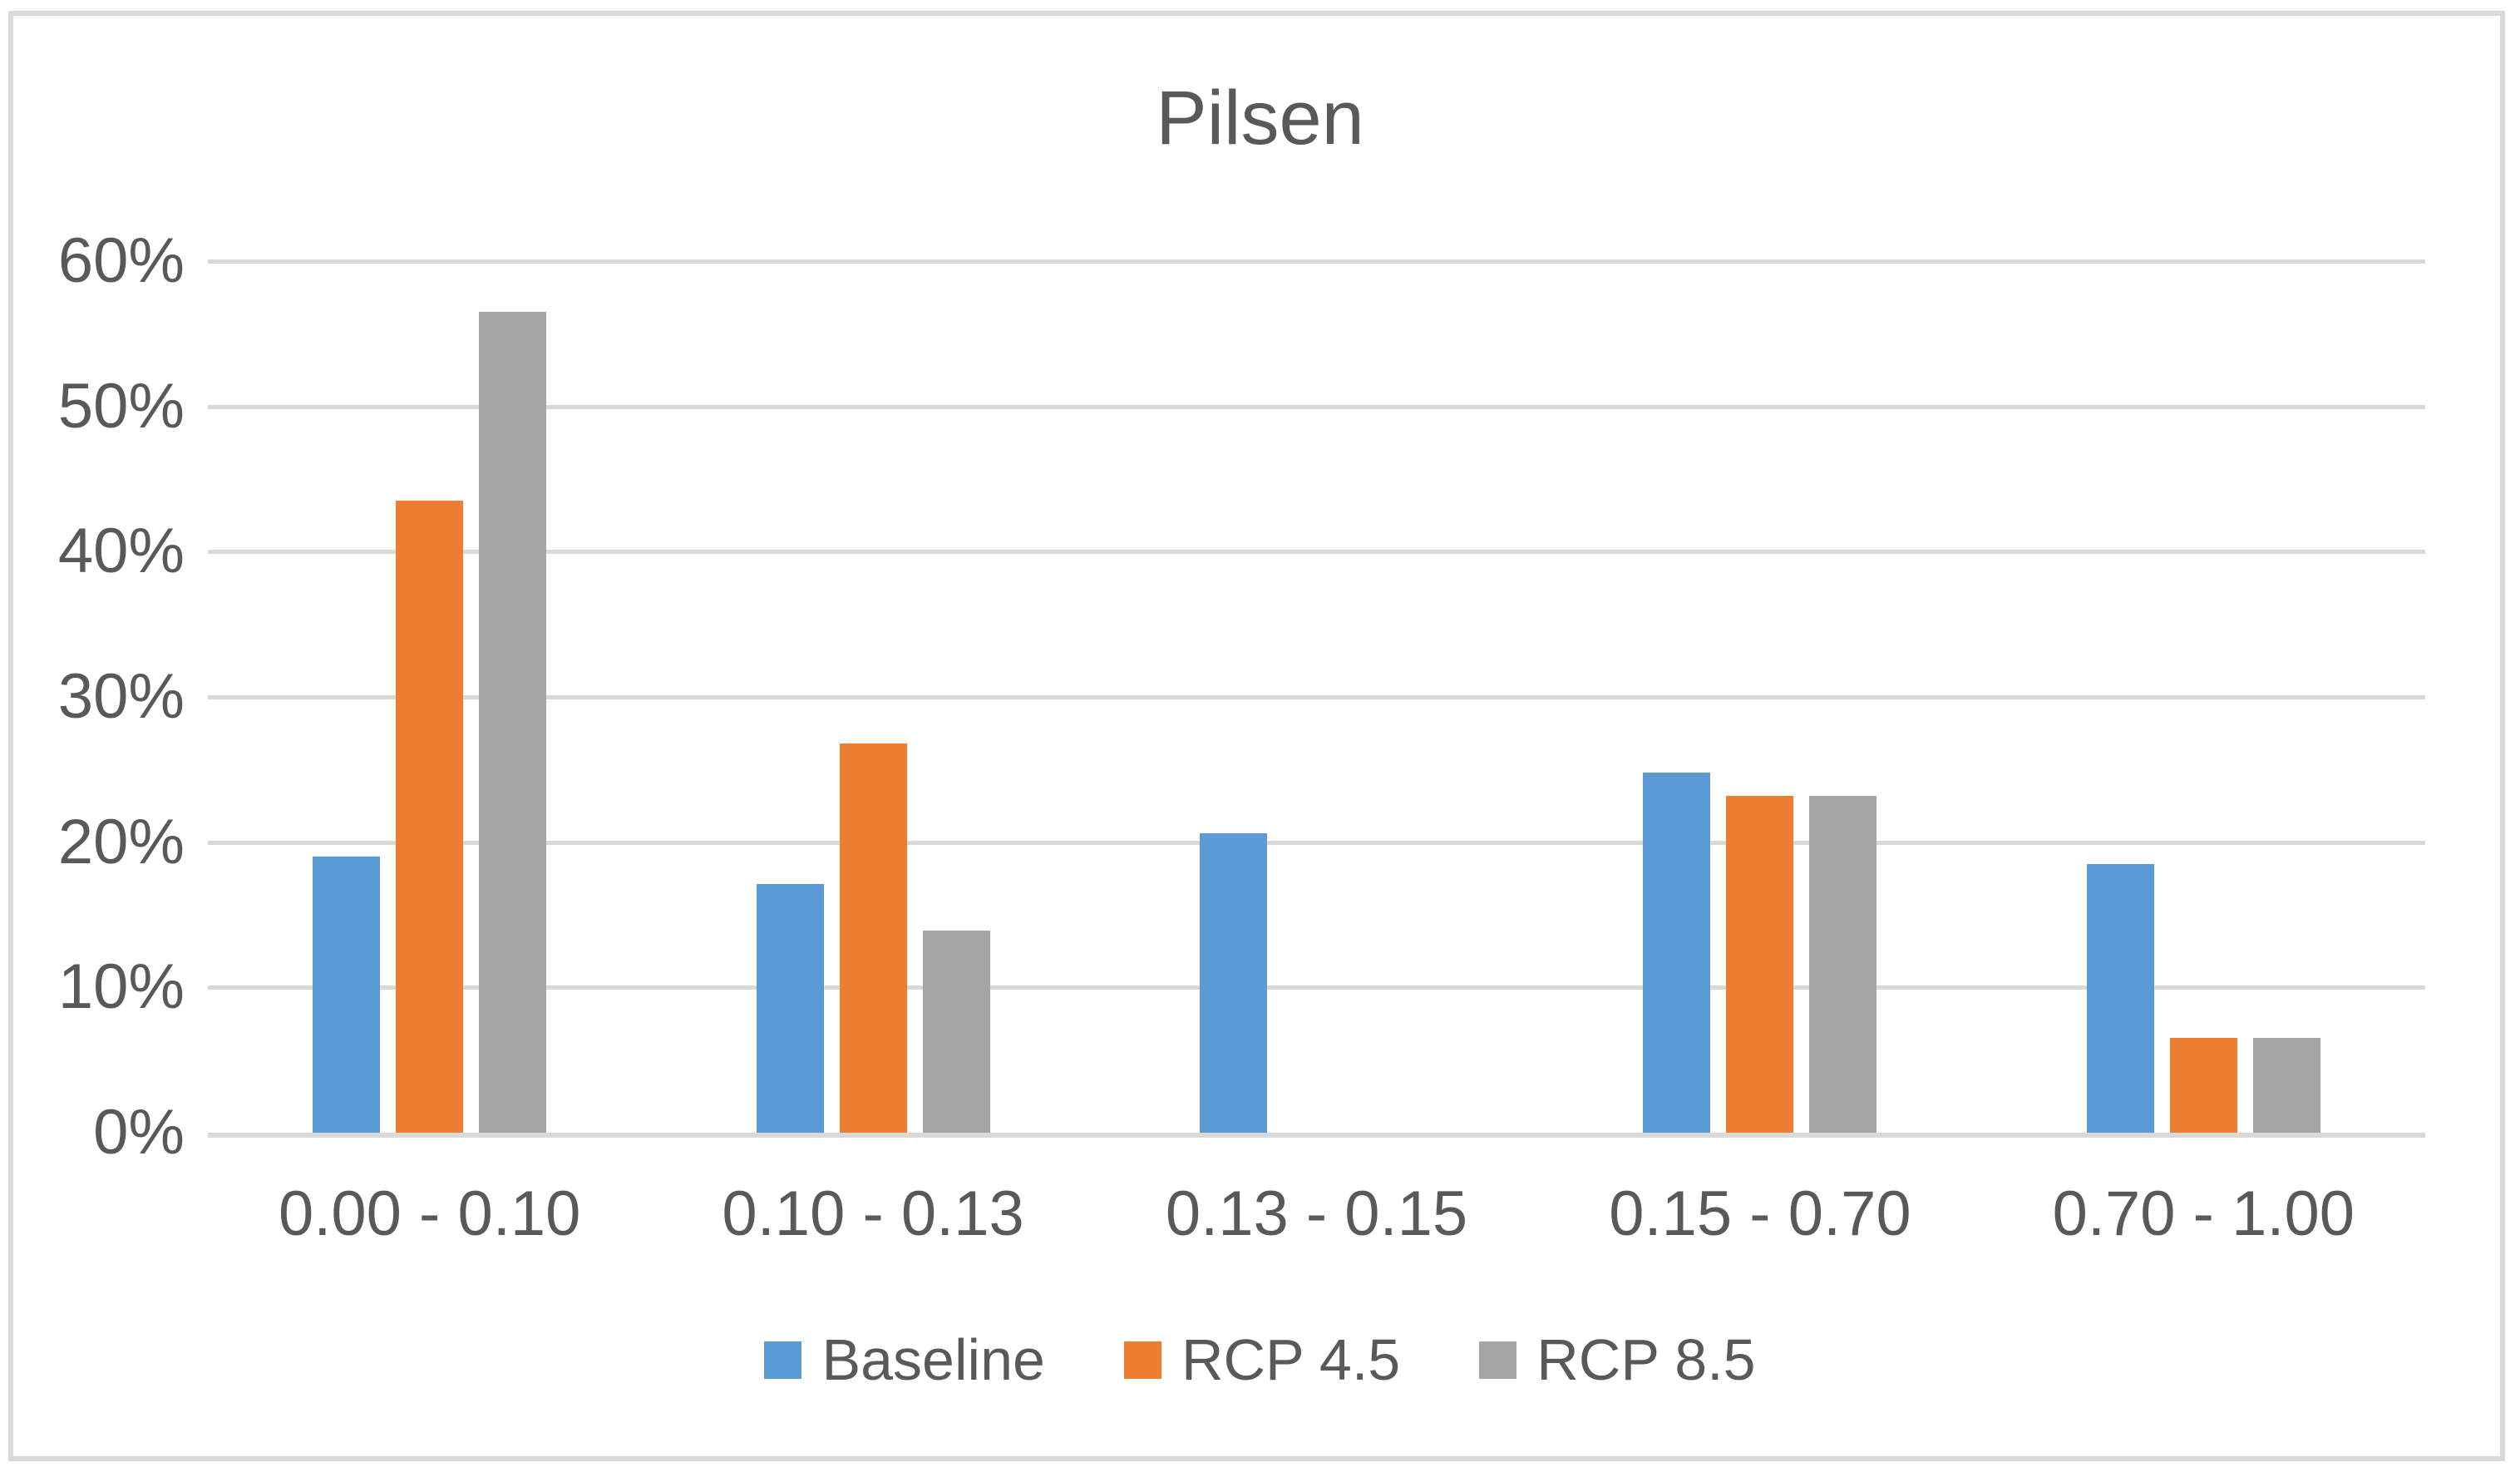  Describe the element at coordinates (1760, 1213) in the screenshot. I see `x-axis-category-label: 0.15 - 0.70` at that location.